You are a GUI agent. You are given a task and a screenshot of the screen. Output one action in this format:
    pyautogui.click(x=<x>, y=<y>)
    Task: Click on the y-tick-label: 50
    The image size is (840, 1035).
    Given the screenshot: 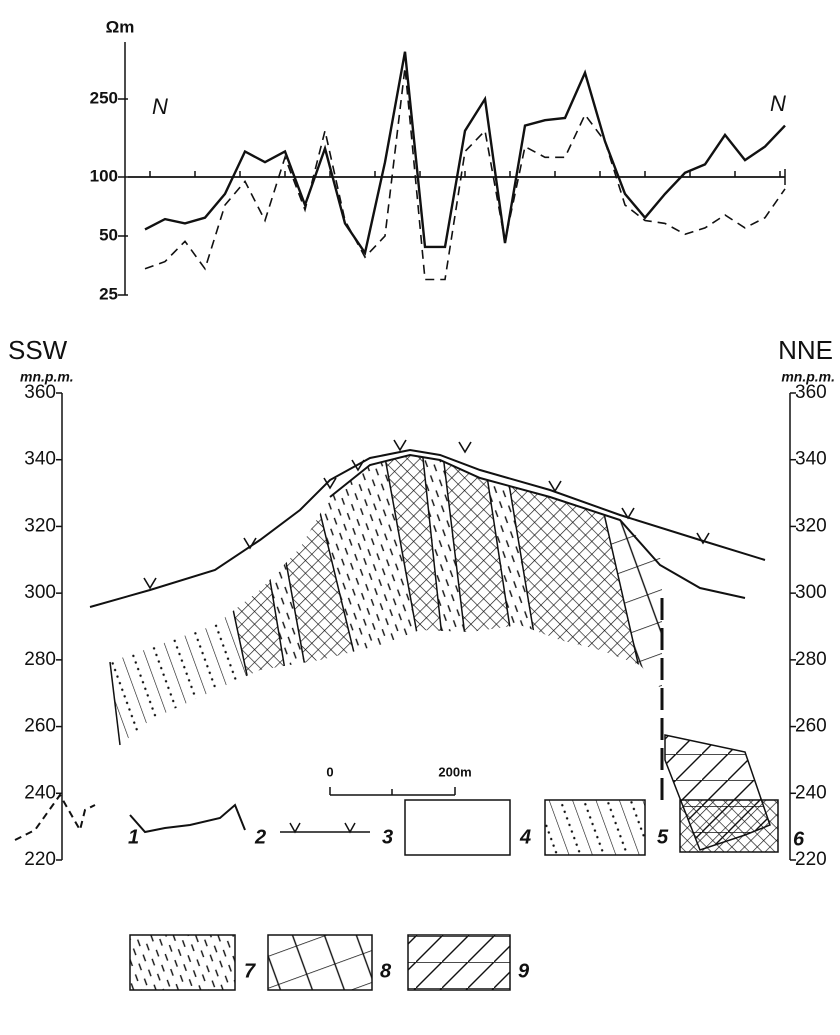 What is the action you would take?
    pyautogui.click(x=108, y=234)
    